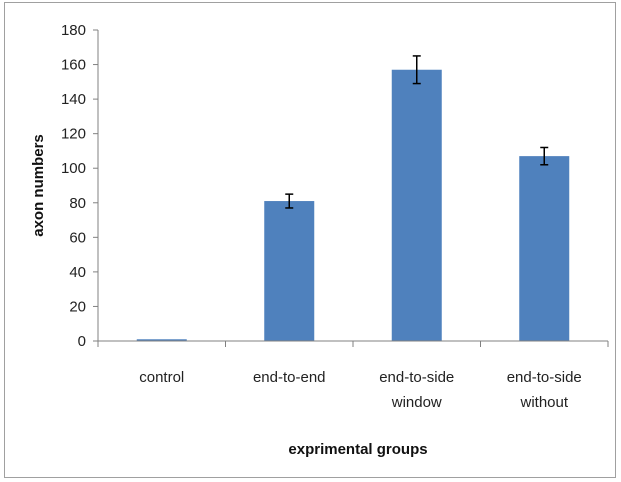 The height and width of the screenshot is (482, 621). What do you see at coordinates (544, 390) in the screenshot?
I see `x-category-label: end-to-side without` at bounding box center [544, 390].